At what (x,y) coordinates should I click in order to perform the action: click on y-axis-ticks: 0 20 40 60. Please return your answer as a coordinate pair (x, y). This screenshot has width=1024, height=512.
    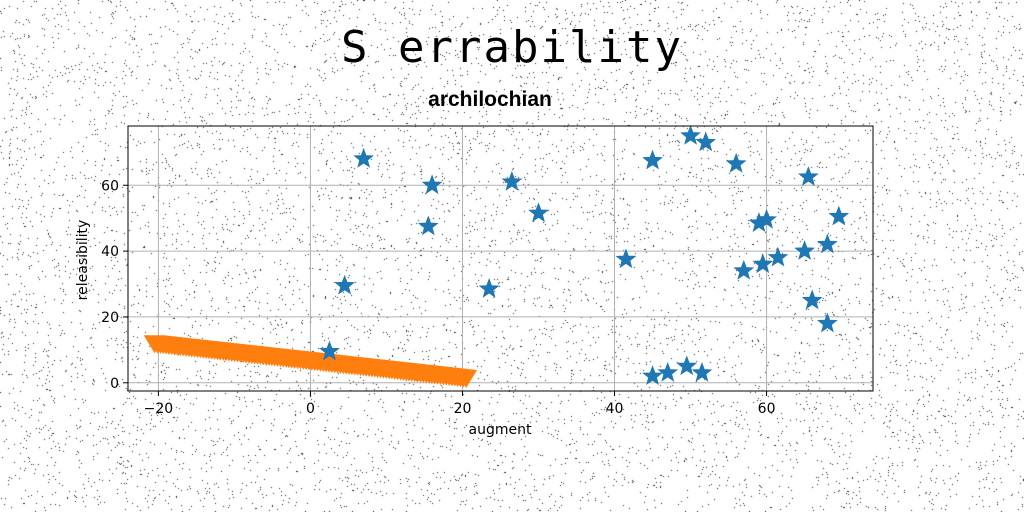
    Looking at the image, I should click on (114, 285).